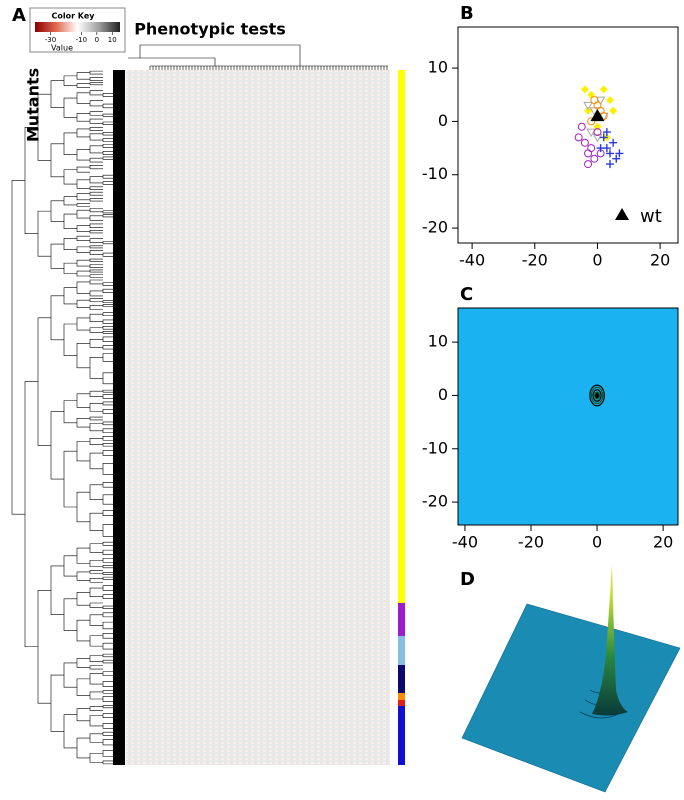  Describe the element at coordinates (466, 294) in the screenshot. I see `panel-label: C` at that location.